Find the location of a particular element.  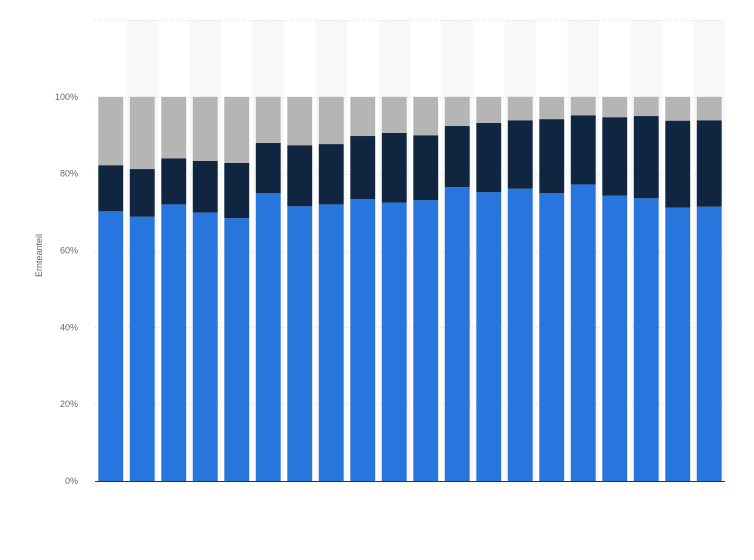

y-axis-title: Ernteanteil is located at coordinates (39, 255).